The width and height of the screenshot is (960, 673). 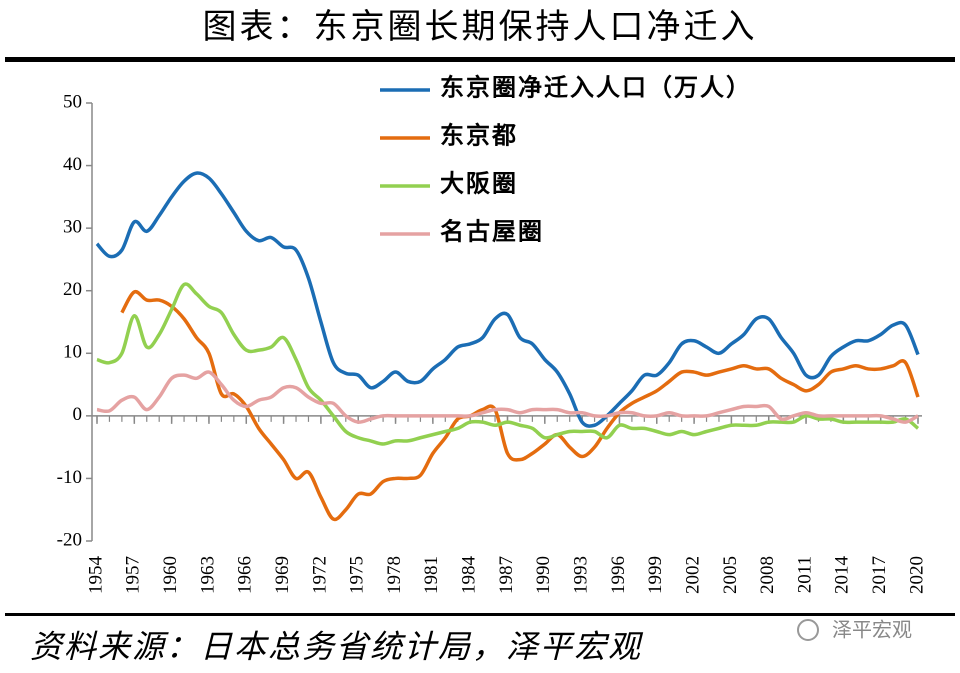 I want to click on x-tick-label: 2011, so click(x=804, y=574).